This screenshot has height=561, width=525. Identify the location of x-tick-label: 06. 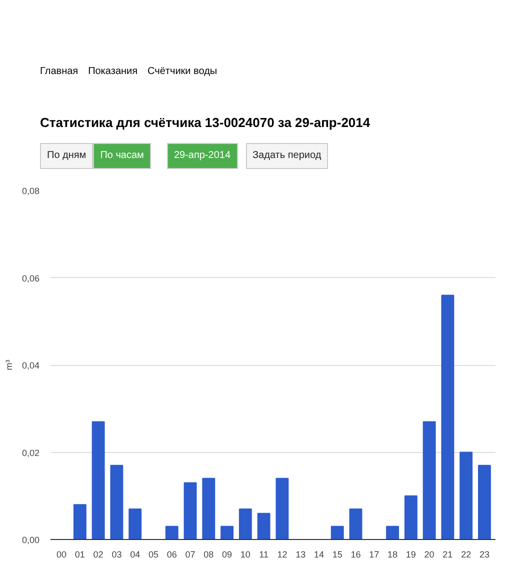
(171, 555).